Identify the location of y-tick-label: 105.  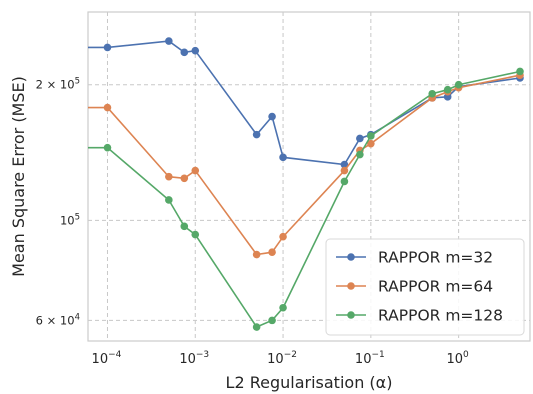
(70, 219).